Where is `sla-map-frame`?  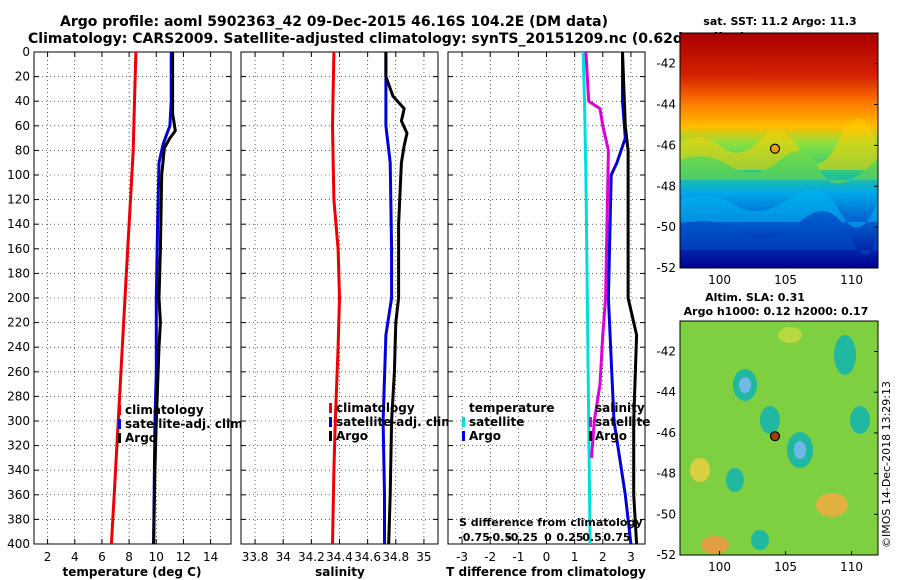
sla-map-frame is located at coordinates (779, 438).